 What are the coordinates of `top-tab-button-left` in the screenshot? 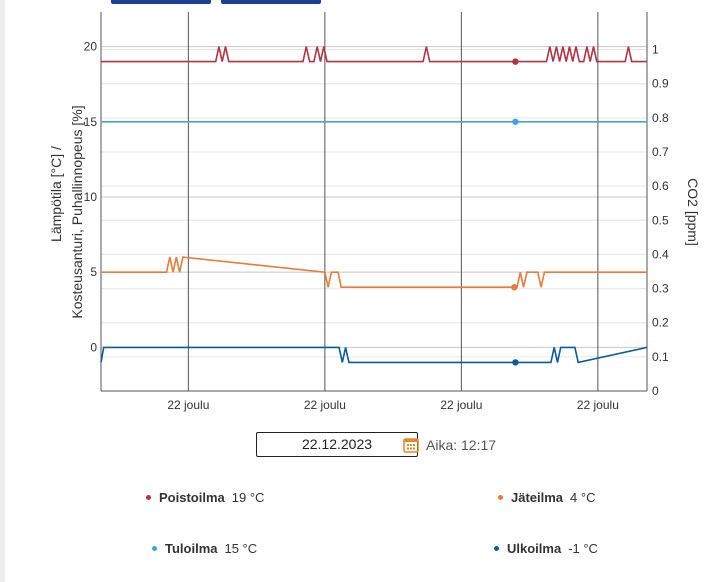 It's located at (161, 2).